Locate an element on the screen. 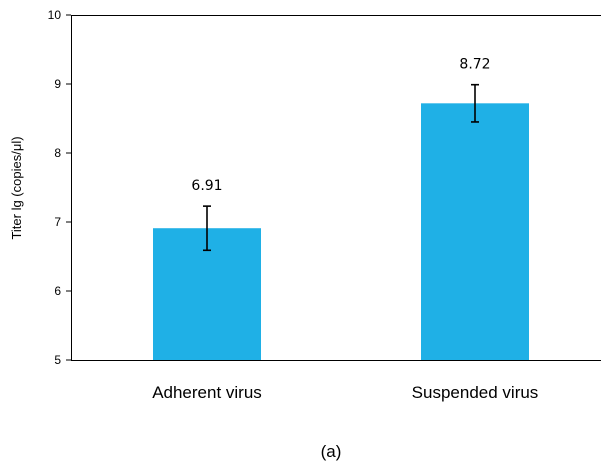 This screenshot has height=462, width=606. y-tick-label: 10 is located at coordinates (55, 15).